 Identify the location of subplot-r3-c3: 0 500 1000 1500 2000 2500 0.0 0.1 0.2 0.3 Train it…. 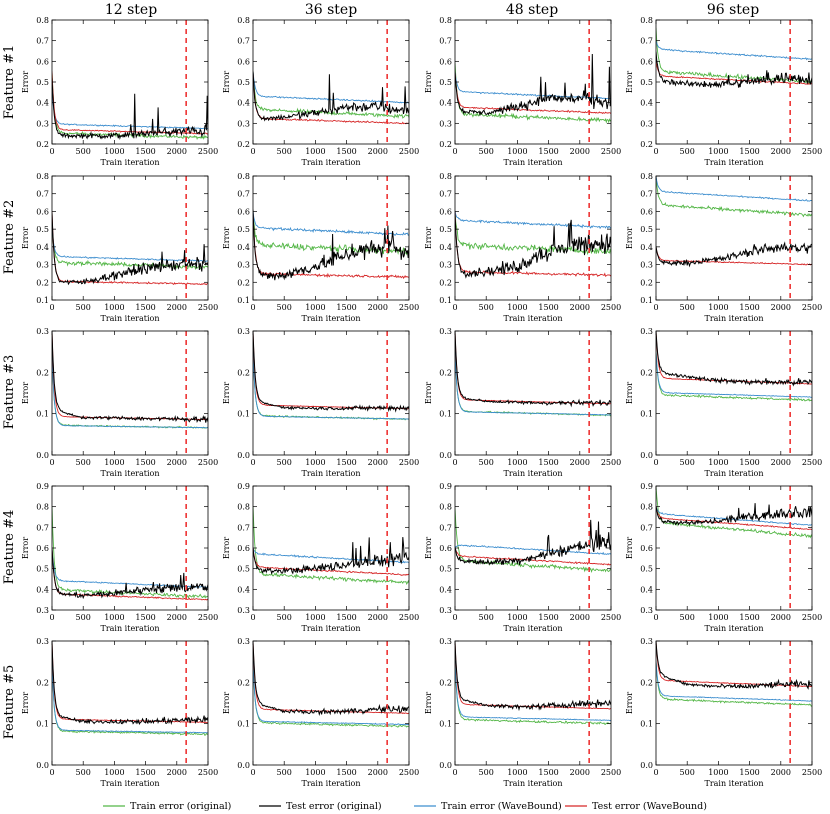
(522, 402).